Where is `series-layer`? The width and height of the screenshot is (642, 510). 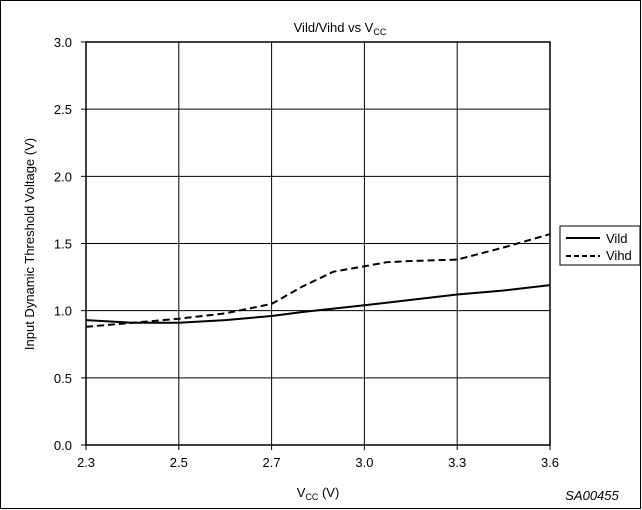
series-layer is located at coordinates (318, 280).